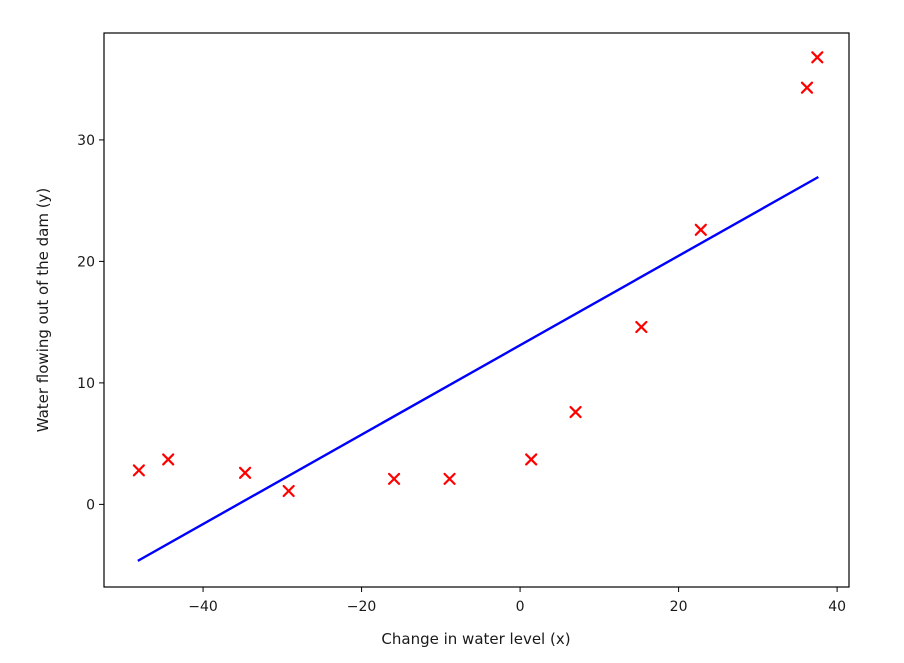 The width and height of the screenshot is (904, 663). Describe the element at coordinates (86, 384) in the screenshot. I see `y-tick-label: 10` at that location.